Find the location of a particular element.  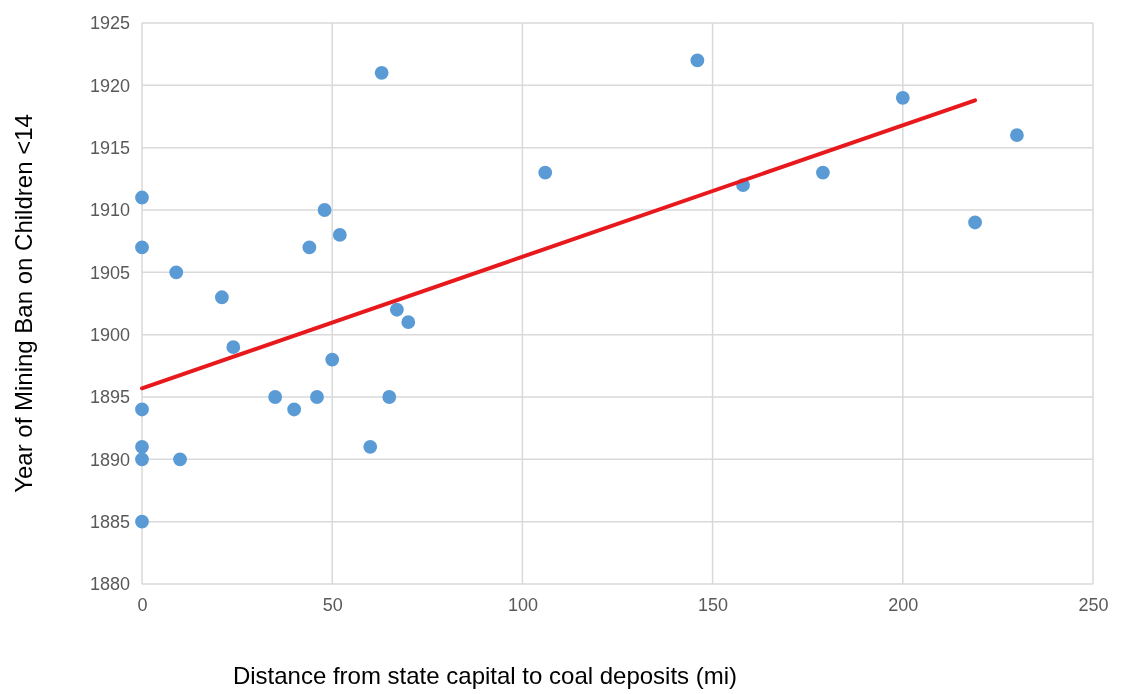

x-tick-label: 50 is located at coordinates (332, 604).